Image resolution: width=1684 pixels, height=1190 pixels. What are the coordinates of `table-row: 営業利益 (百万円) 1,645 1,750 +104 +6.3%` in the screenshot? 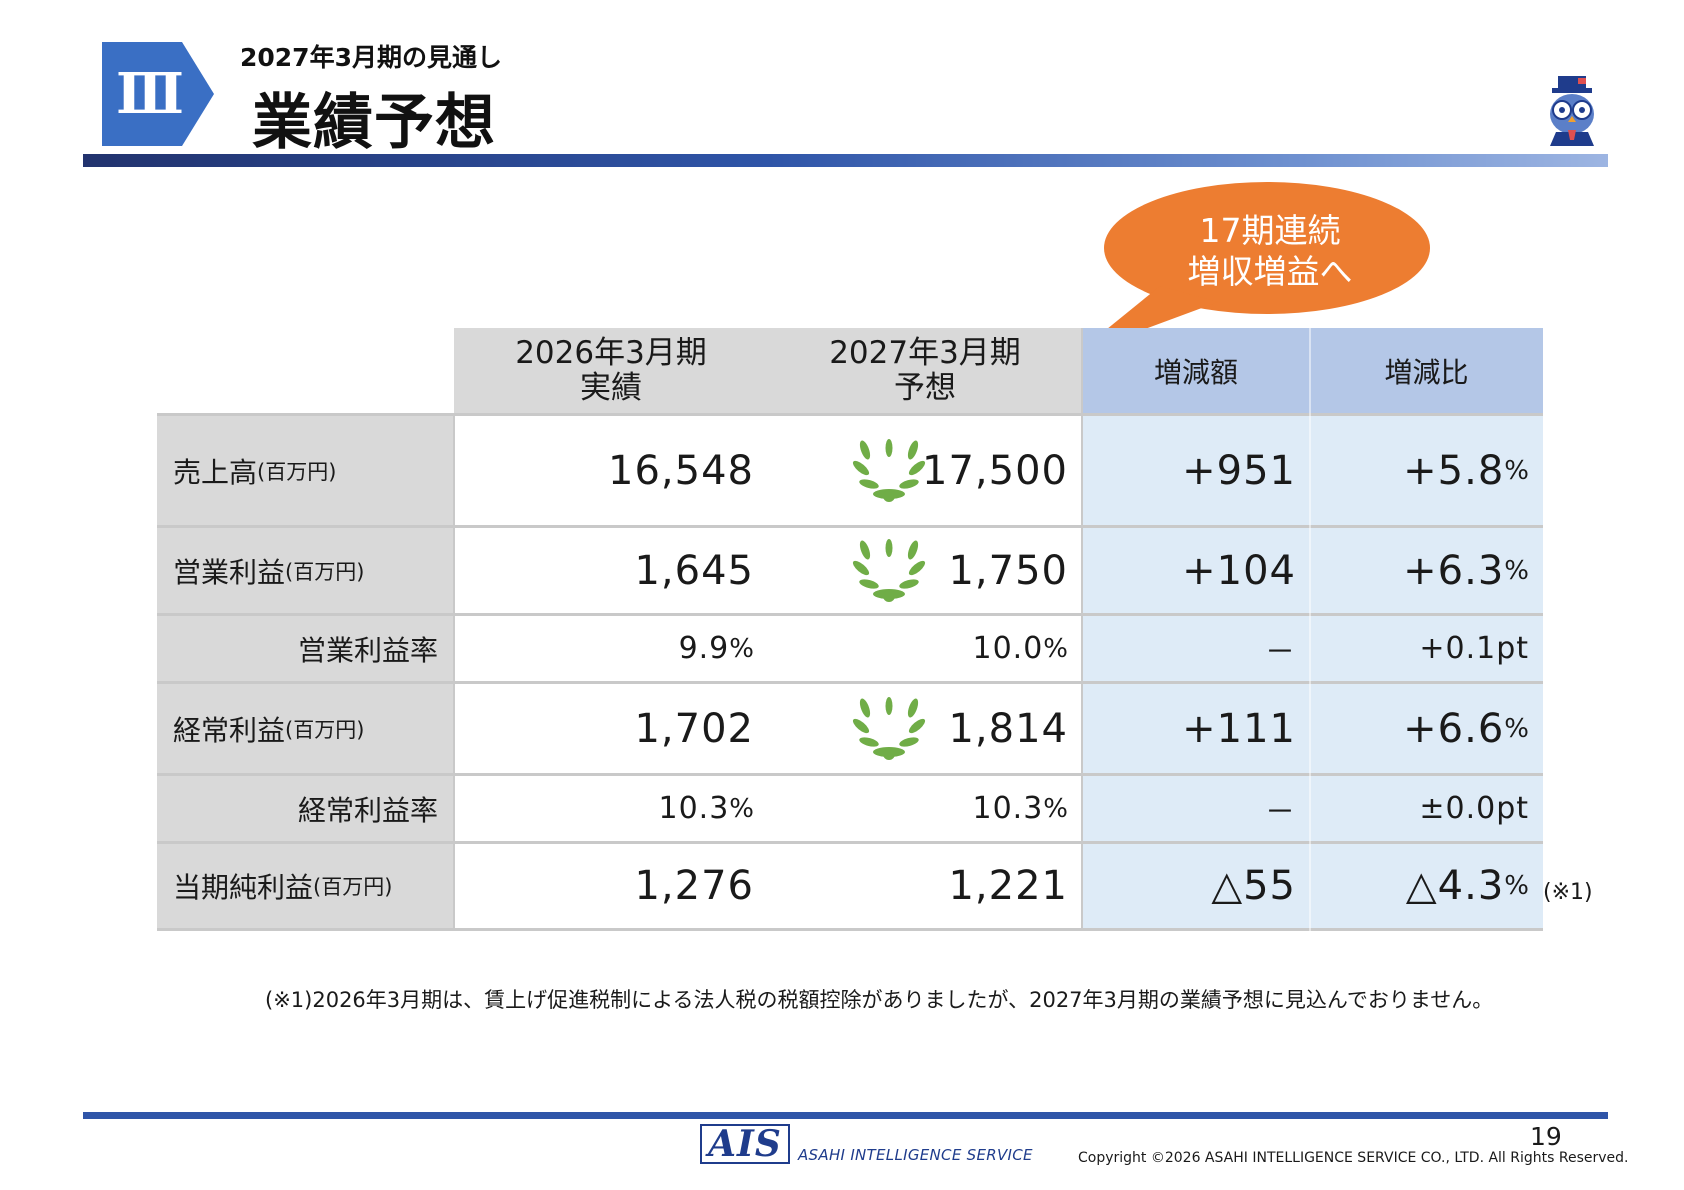 It's located at (850, 570).